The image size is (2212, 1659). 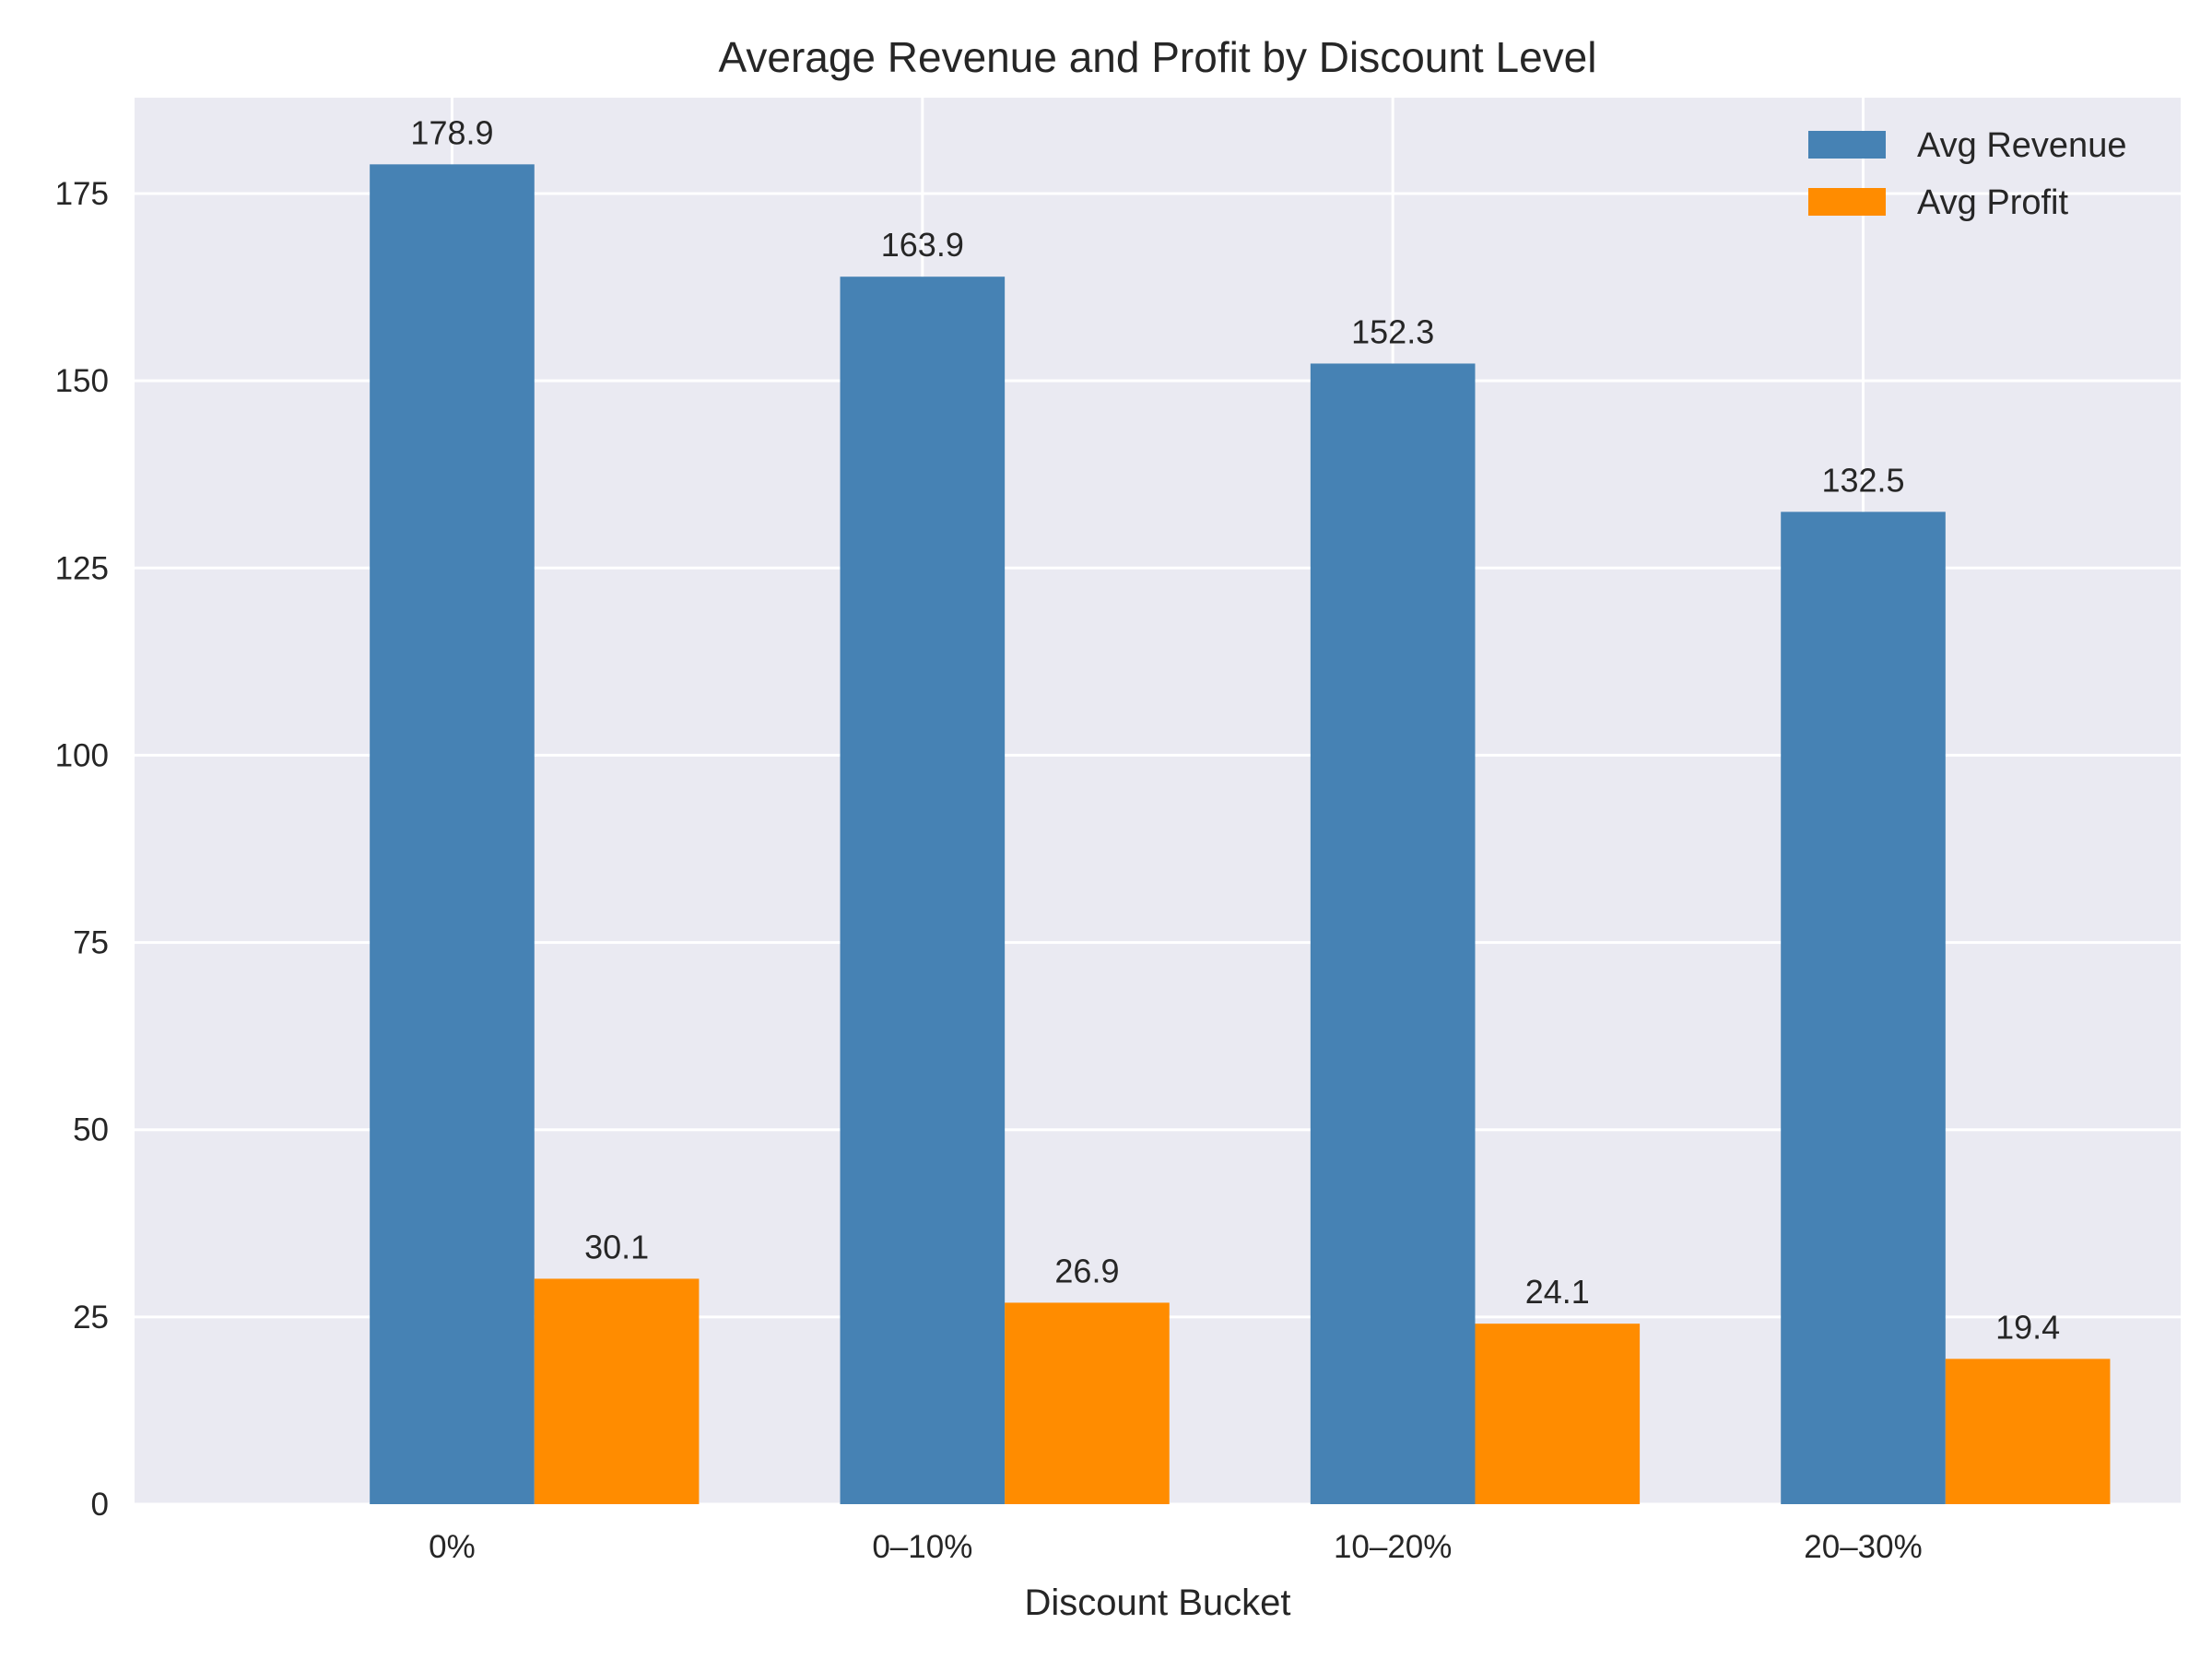 I want to click on x-axis-title: Discount Bucket, so click(x=1157, y=1603).